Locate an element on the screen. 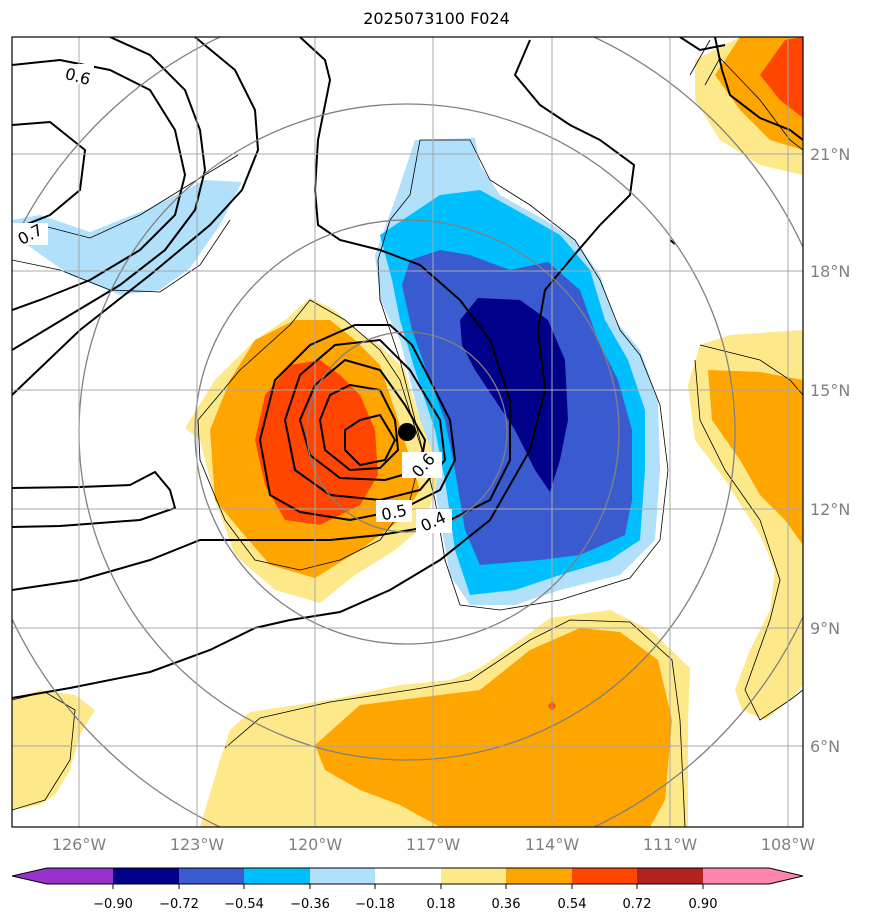  lat-label: 9°N is located at coordinates (825, 628).